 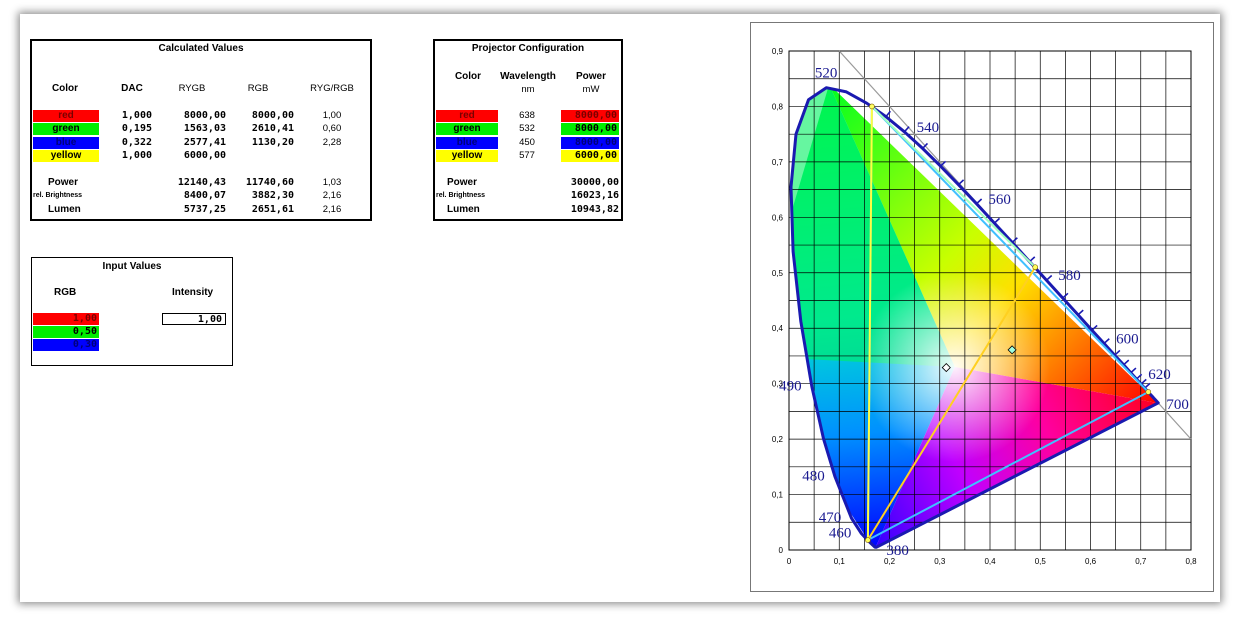 I want to click on x-tick-label: 0,7, so click(x=1141, y=561).